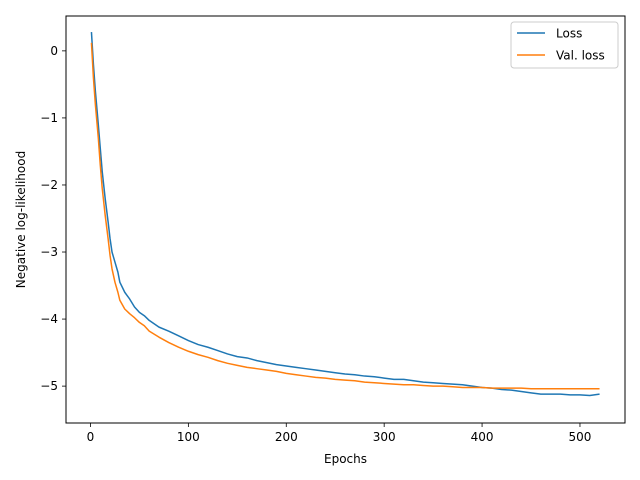 This screenshot has height=480, width=640. Describe the element at coordinates (564, 45) in the screenshot. I see `legend: Loss Val. loss` at that location.